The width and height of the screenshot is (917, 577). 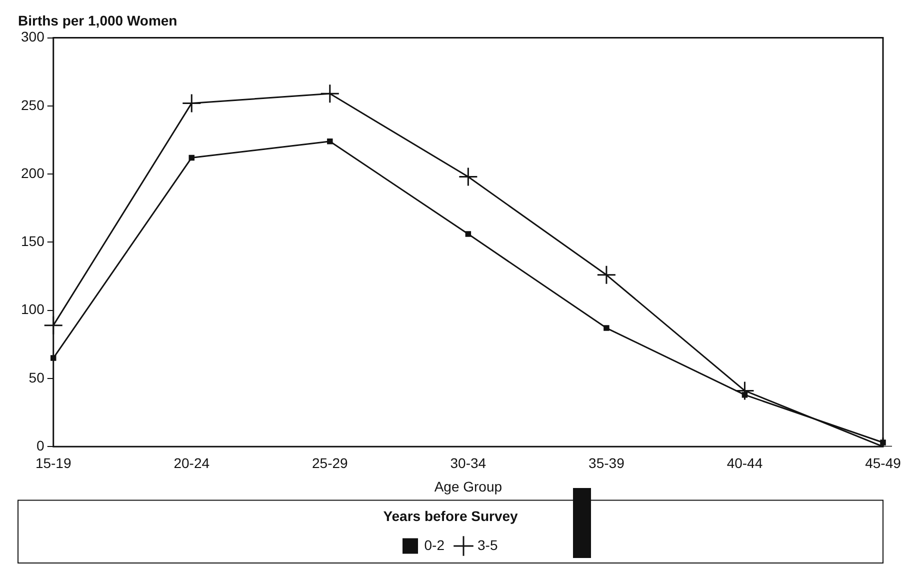 What do you see at coordinates (33, 104) in the screenshot?
I see `y-tick-label: 250` at bounding box center [33, 104].